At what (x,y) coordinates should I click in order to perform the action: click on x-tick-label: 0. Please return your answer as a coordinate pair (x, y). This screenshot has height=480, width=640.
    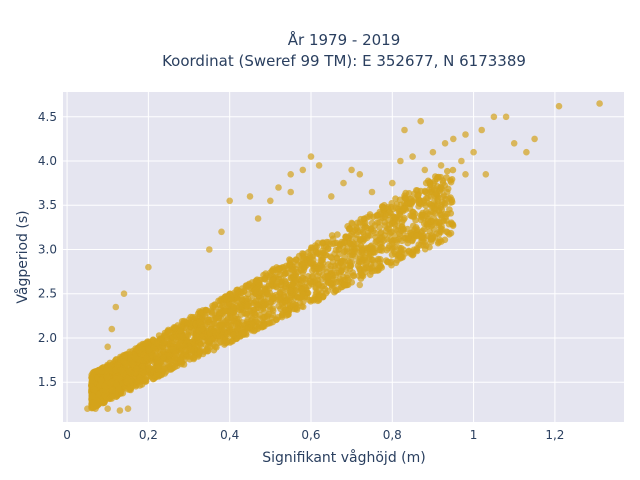
    Looking at the image, I should click on (67, 435).